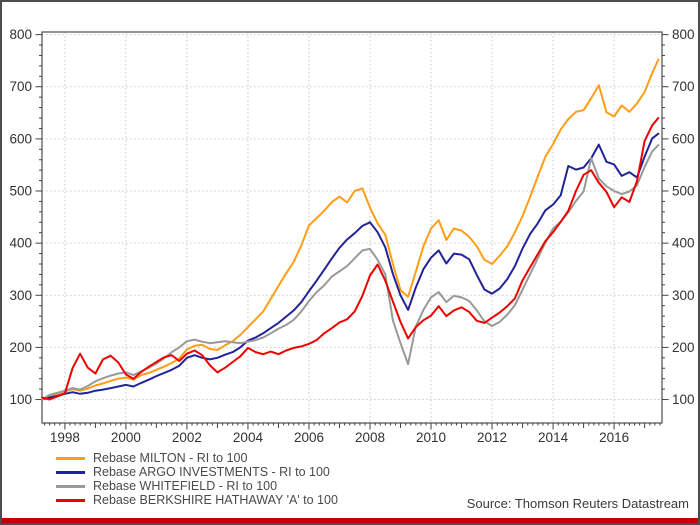 This screenshot has width=700, height=525. Describe the element at coordinates (70, 486) in the screenshot. I see `whitefield-line-swatch` at that location.